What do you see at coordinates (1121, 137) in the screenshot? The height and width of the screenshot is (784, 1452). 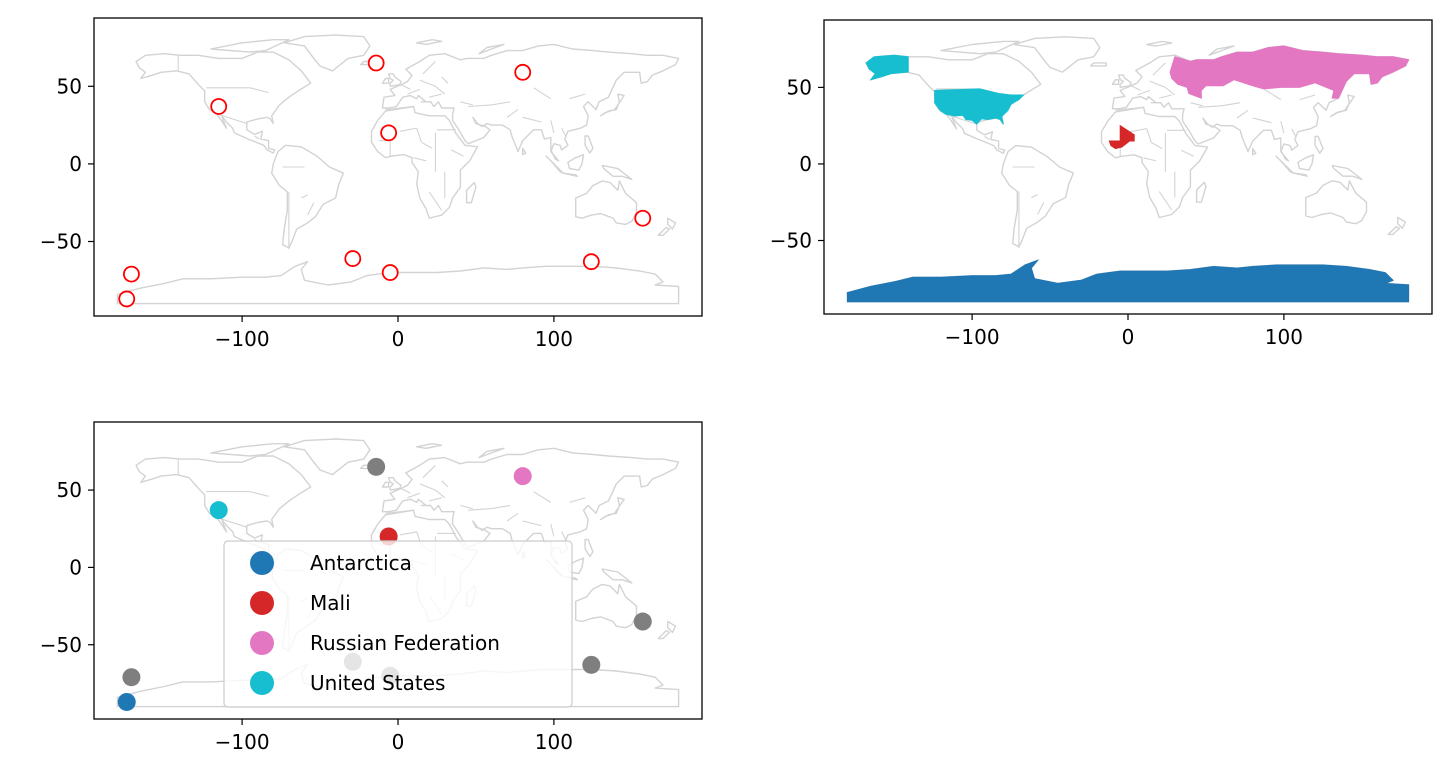 I see `region-mali` at bounding box center [1121, 137].